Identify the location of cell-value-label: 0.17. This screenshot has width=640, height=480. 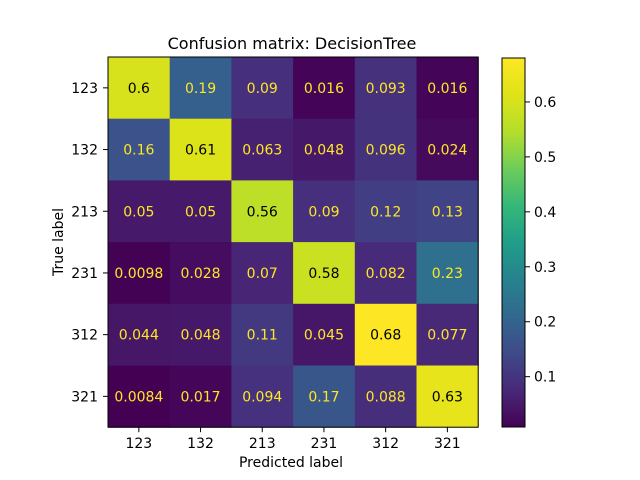
(323, 397).